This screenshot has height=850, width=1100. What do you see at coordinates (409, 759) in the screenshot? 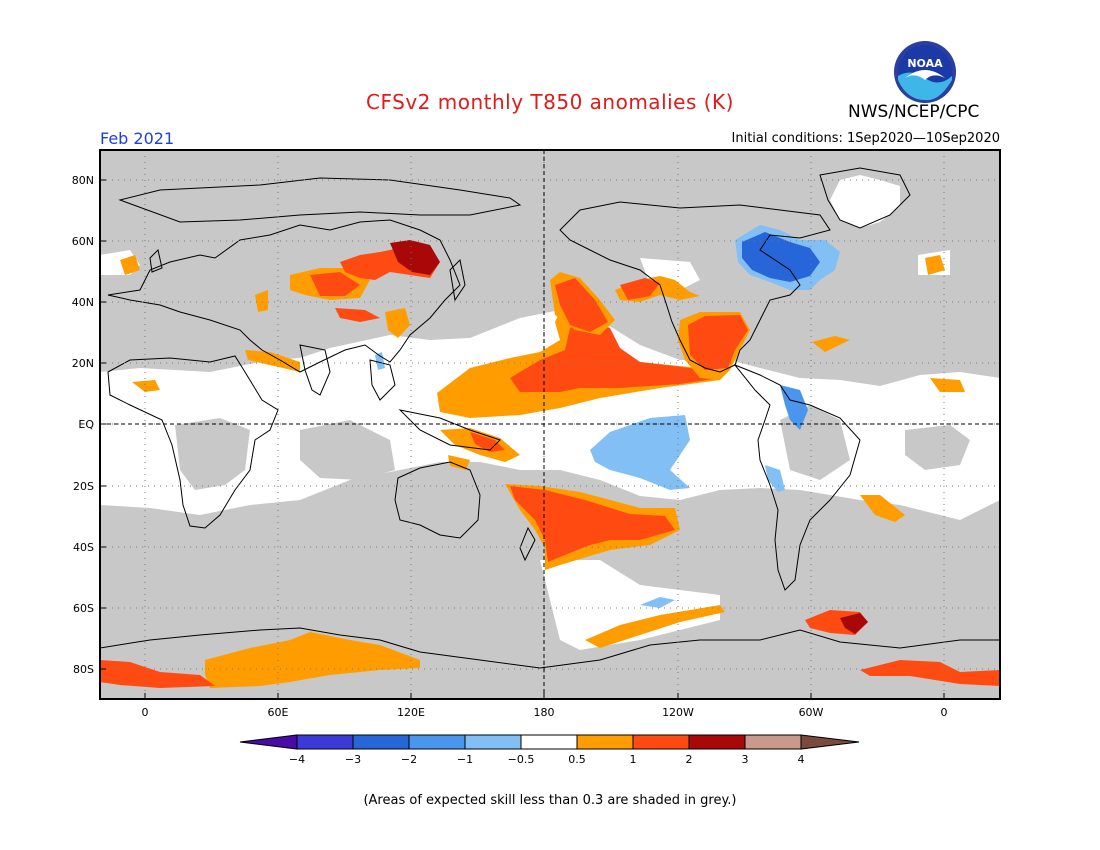
I see `colorbar-label: −2` at bounding box center [409, 759].